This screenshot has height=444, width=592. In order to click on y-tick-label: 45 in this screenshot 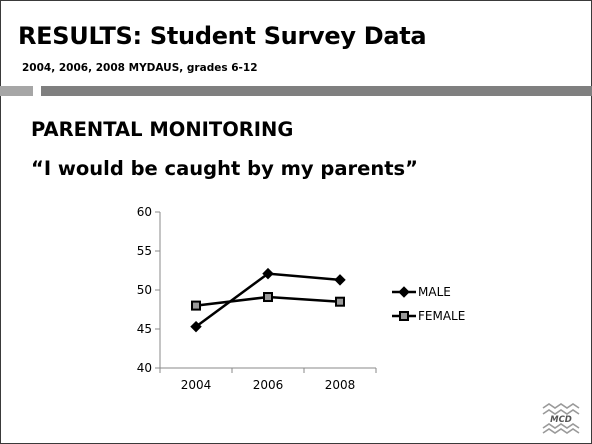, I will do `click(144, 329)`.